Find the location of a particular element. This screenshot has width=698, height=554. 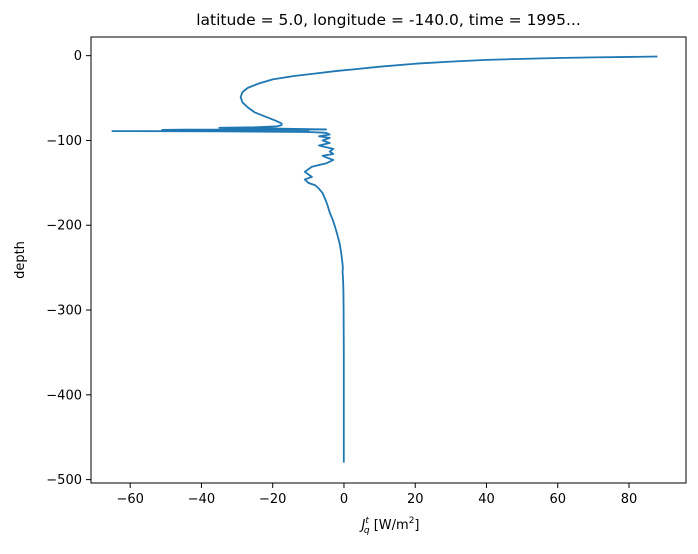

y-tick-label: −300 is located at coordinates (64, 311).